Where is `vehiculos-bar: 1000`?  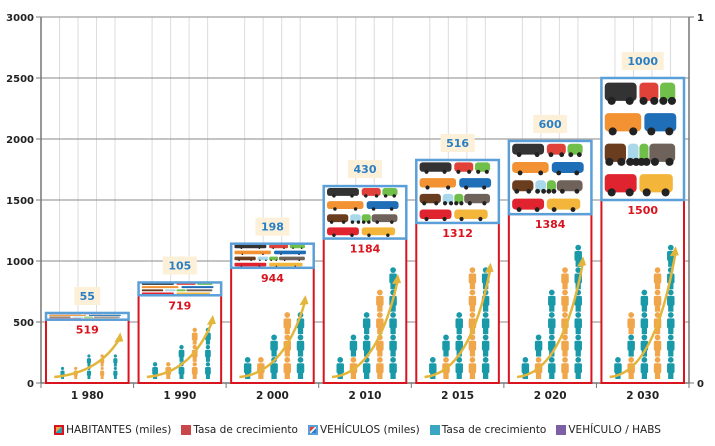 vehiculos-bar: 1000 is located at coordinates (643, 127).